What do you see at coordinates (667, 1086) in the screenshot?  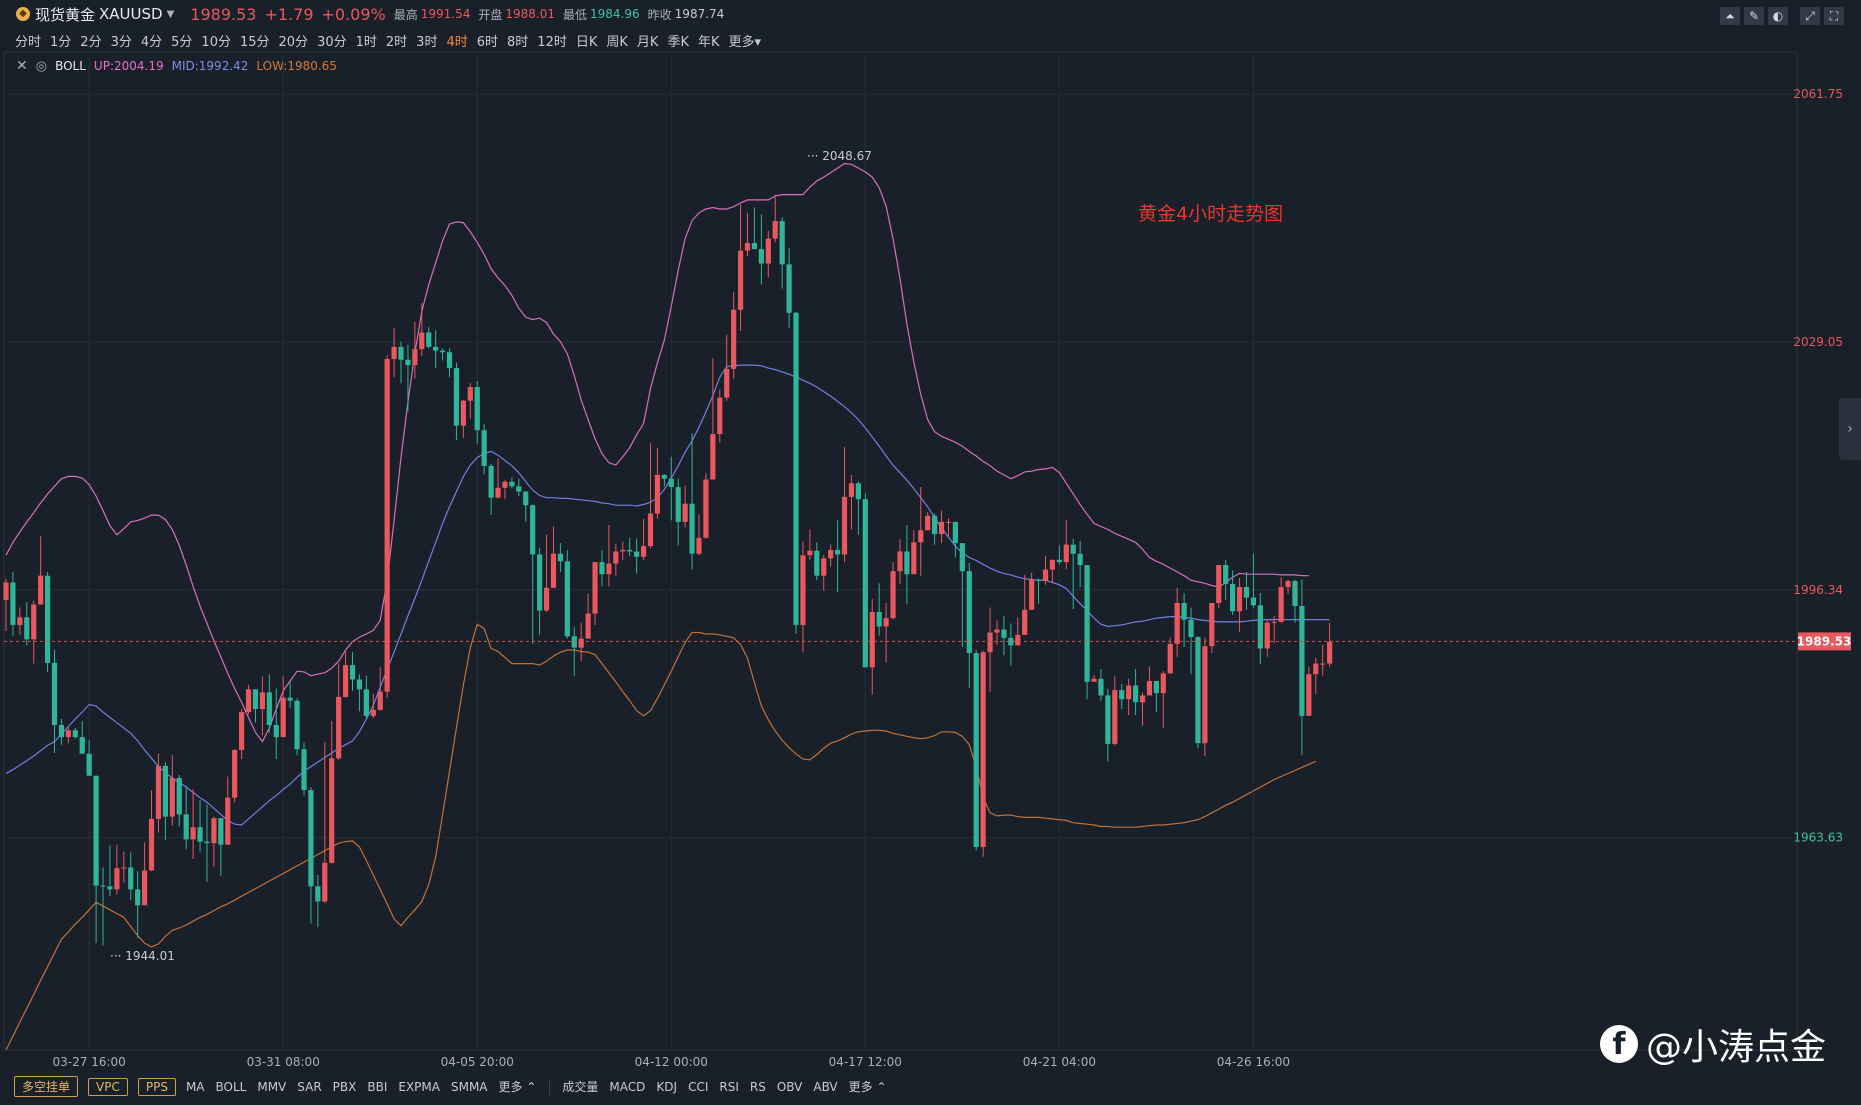 I see `indicator-tab: KDJ` at bounding box center [667, 1086].